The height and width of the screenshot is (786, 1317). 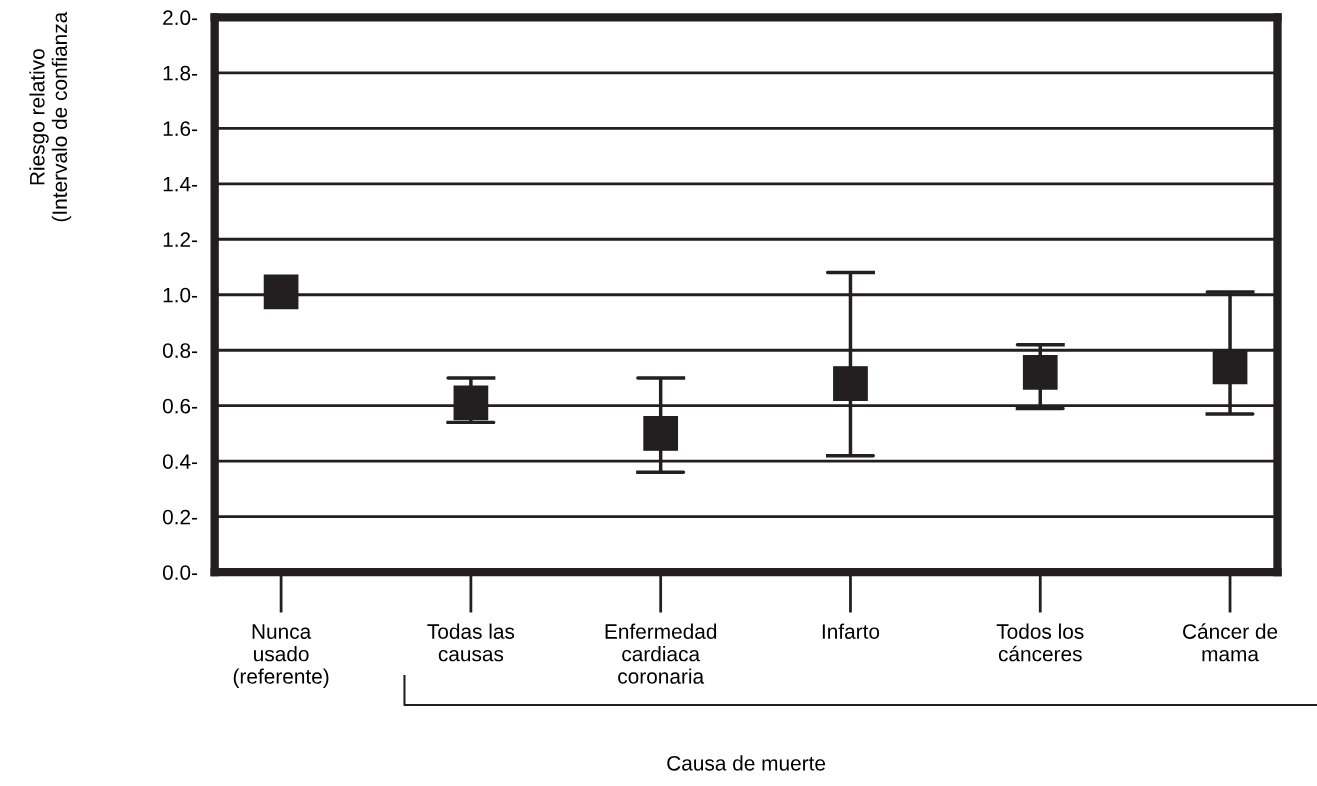 What do you see at coordinates (50, 116) in the screenshot?
I see `y-axis-title: Riesgo relativo (Intervalo de confianza` at bounding box center [50, 116].